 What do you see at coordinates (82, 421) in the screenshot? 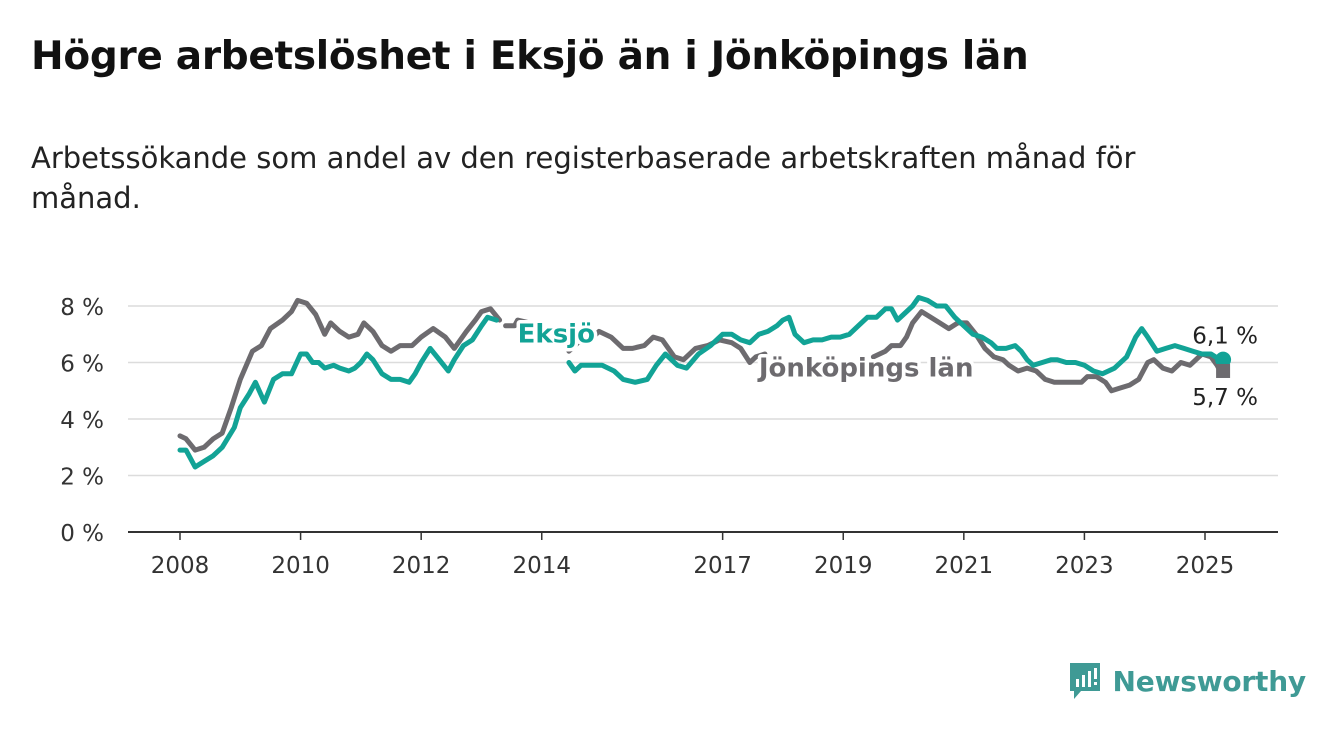
I see `y-tick-label: 4 %` at bounding box center [82, 421].